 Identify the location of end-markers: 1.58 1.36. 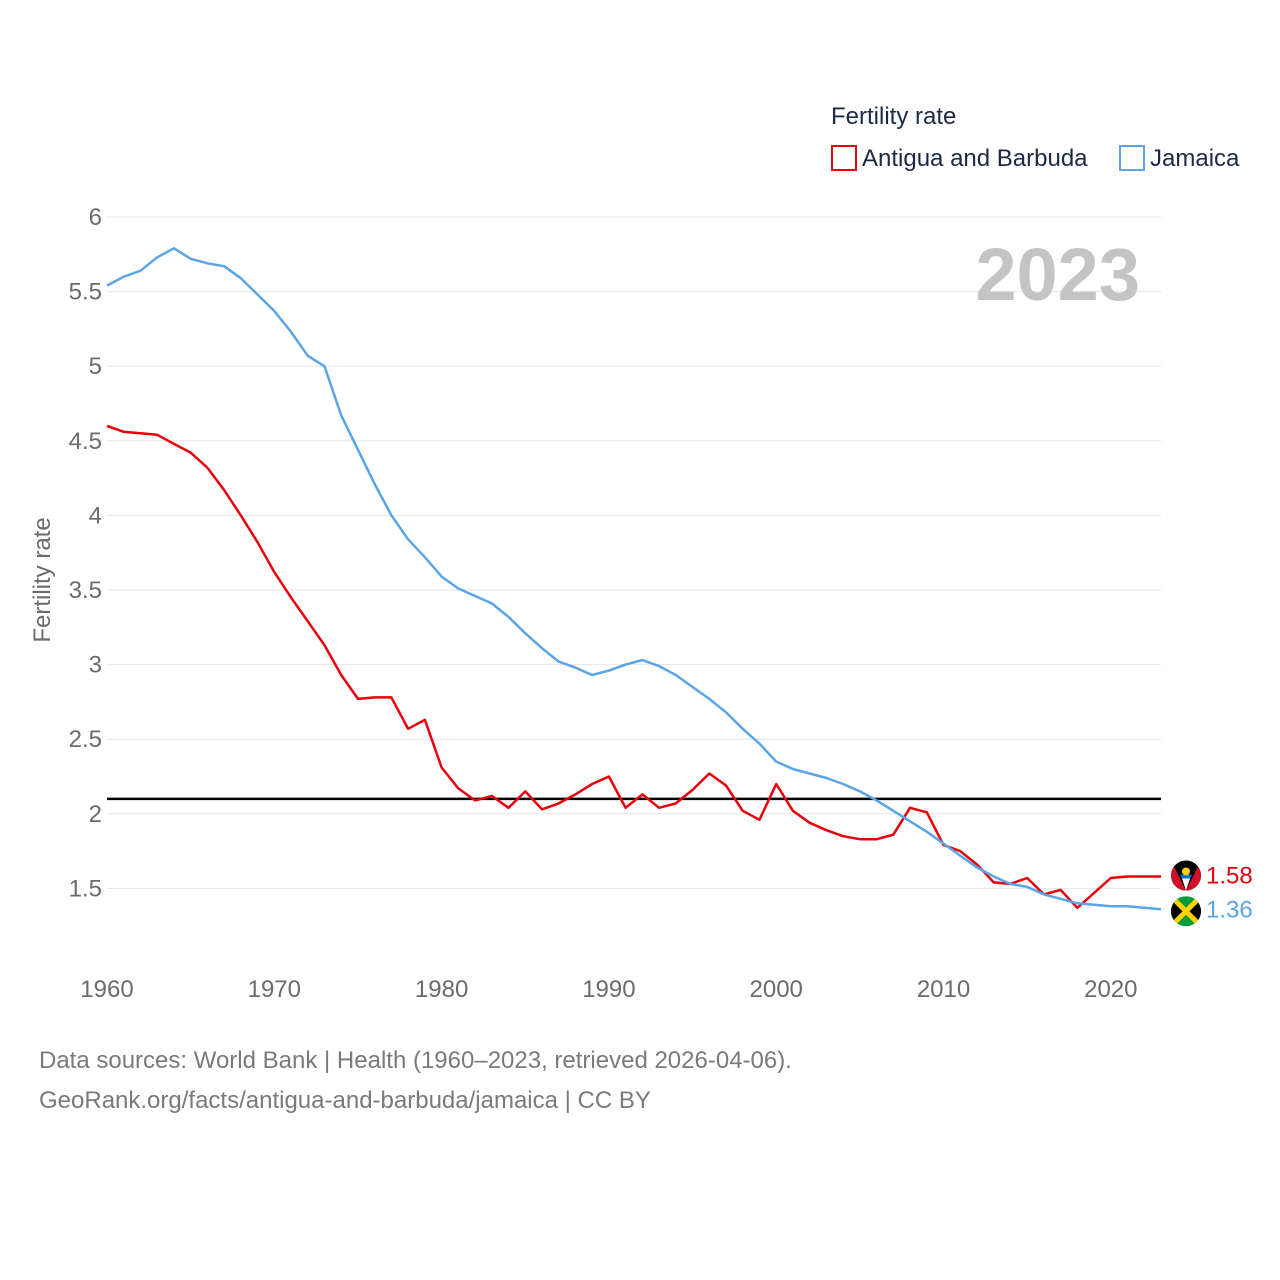
(1212, 893).